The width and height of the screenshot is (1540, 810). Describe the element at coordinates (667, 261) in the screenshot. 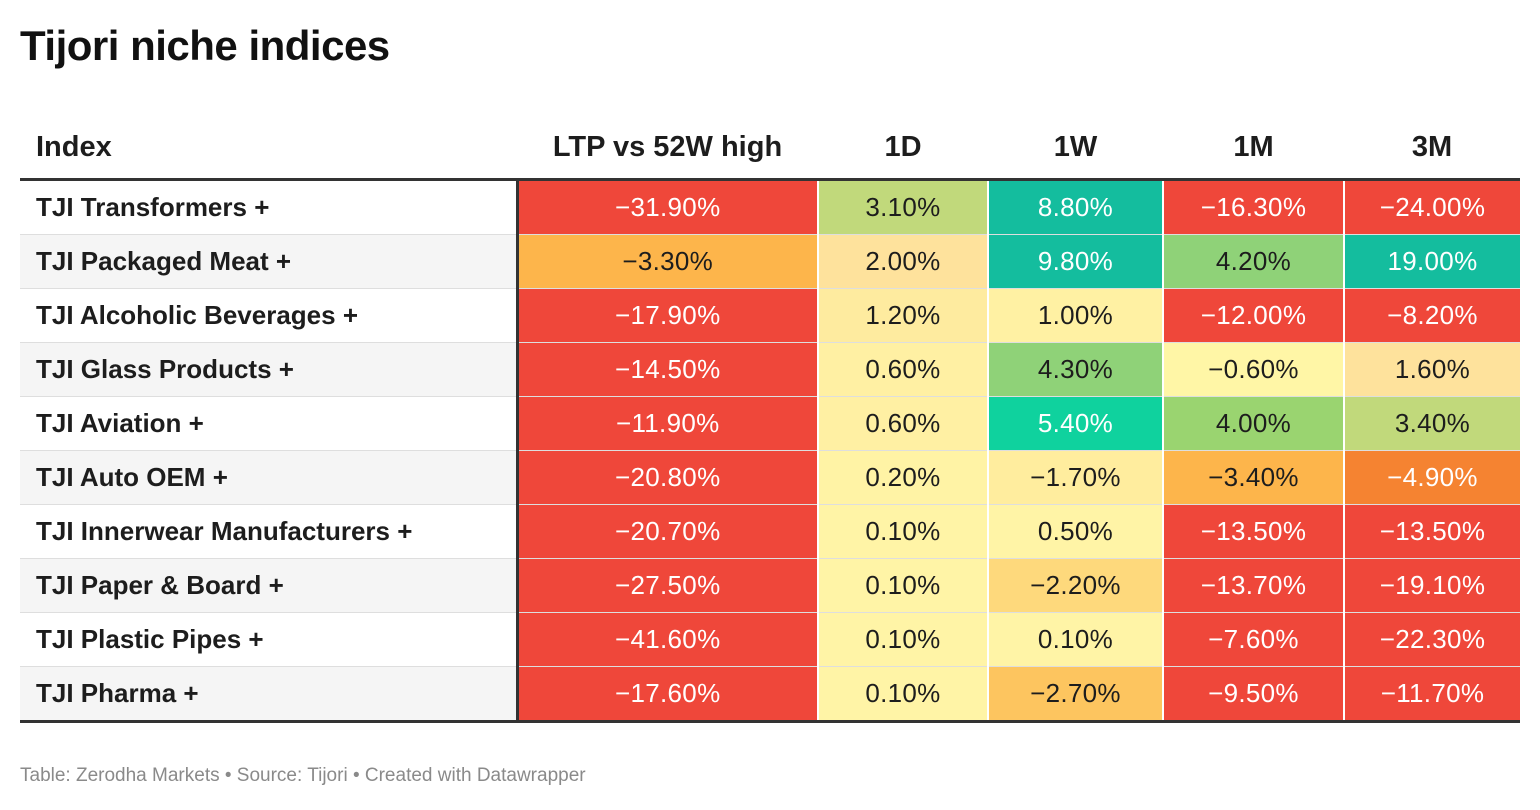

I see `value-cell-ltp-vs-52w-high: −3.30%` at that location.